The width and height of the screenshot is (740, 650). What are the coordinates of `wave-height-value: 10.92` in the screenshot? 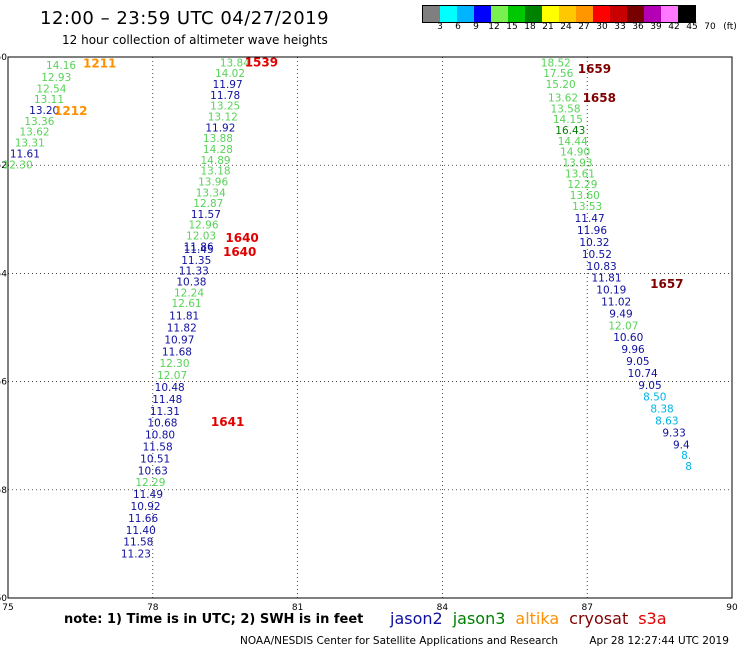 It's located at (146, 507).